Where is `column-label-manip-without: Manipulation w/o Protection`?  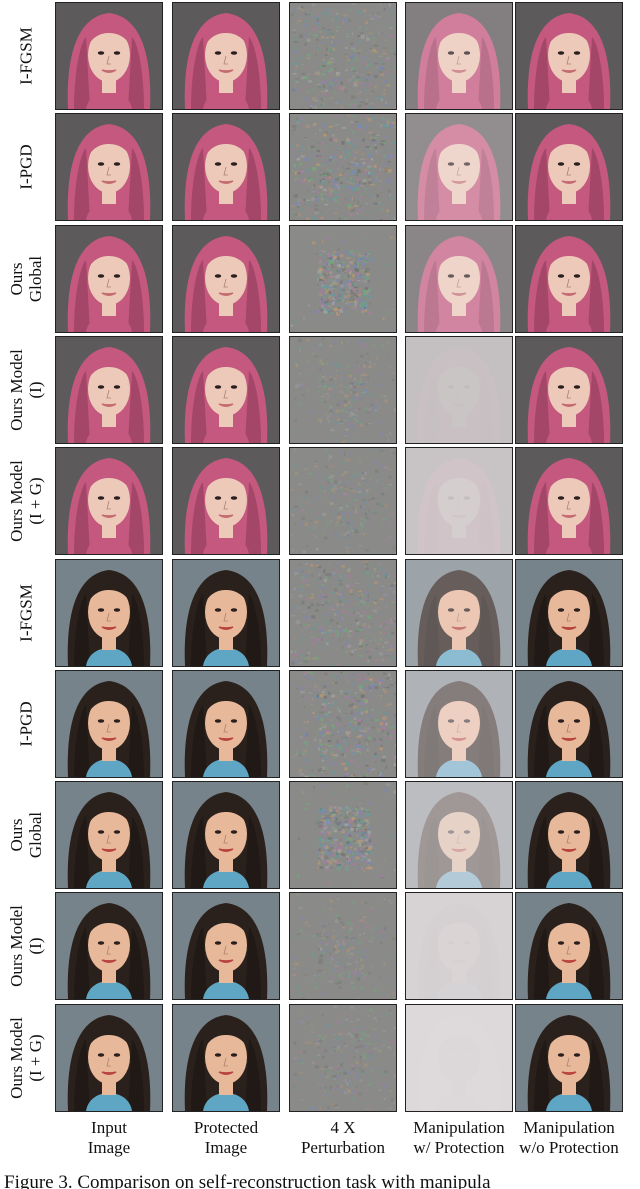 column-label-manip-without: Manipulation w/o Protection is located at coordinates (569, 1137).